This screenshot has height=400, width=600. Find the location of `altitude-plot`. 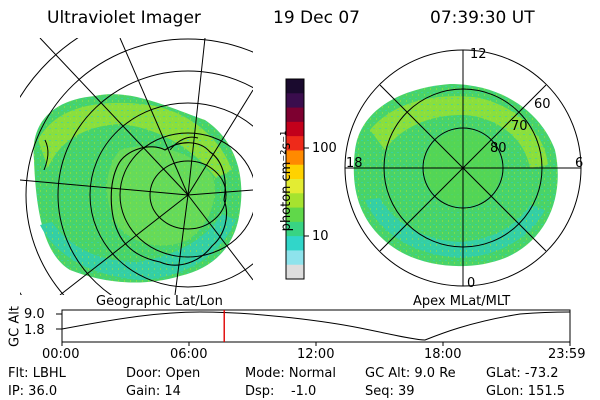

altitude-plot is located at coordinates (313, 327).